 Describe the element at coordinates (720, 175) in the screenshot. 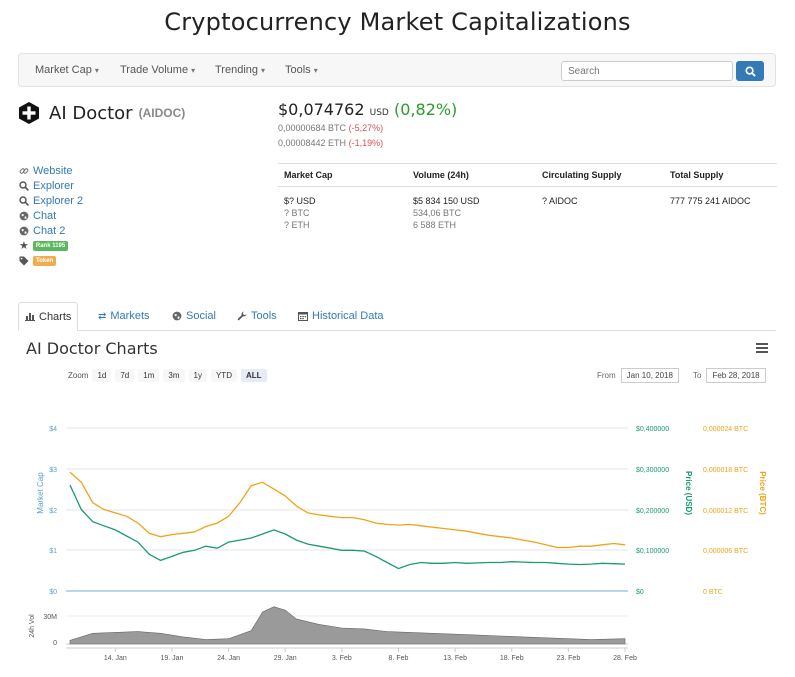

I see `stats-header-total: Total Supply` at that location.